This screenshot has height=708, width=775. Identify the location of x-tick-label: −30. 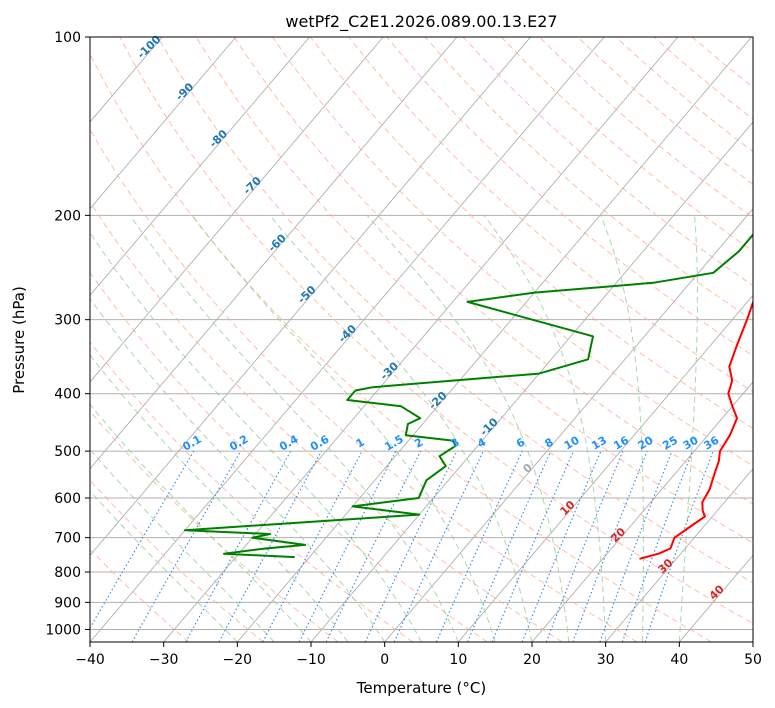
(164, 660).